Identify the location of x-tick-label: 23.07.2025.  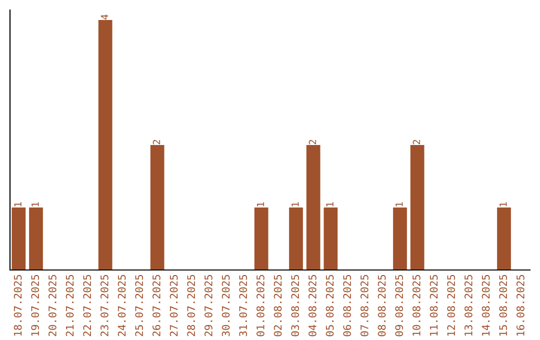
(104, 305).